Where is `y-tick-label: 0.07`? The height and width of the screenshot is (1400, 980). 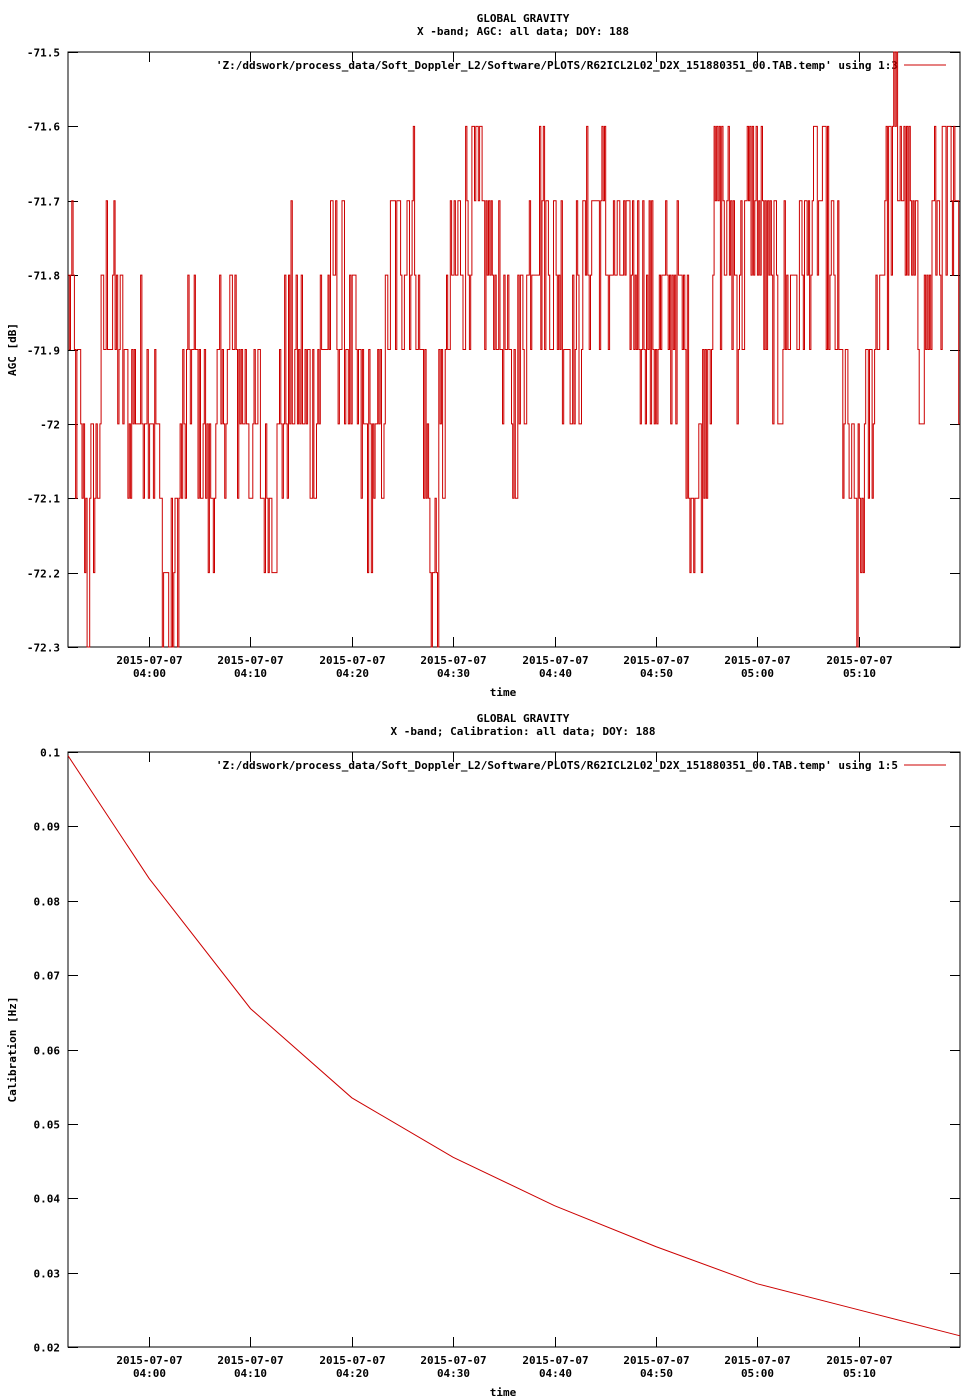 y-tick-label: 0.07 is located at coordinates (47, 976).